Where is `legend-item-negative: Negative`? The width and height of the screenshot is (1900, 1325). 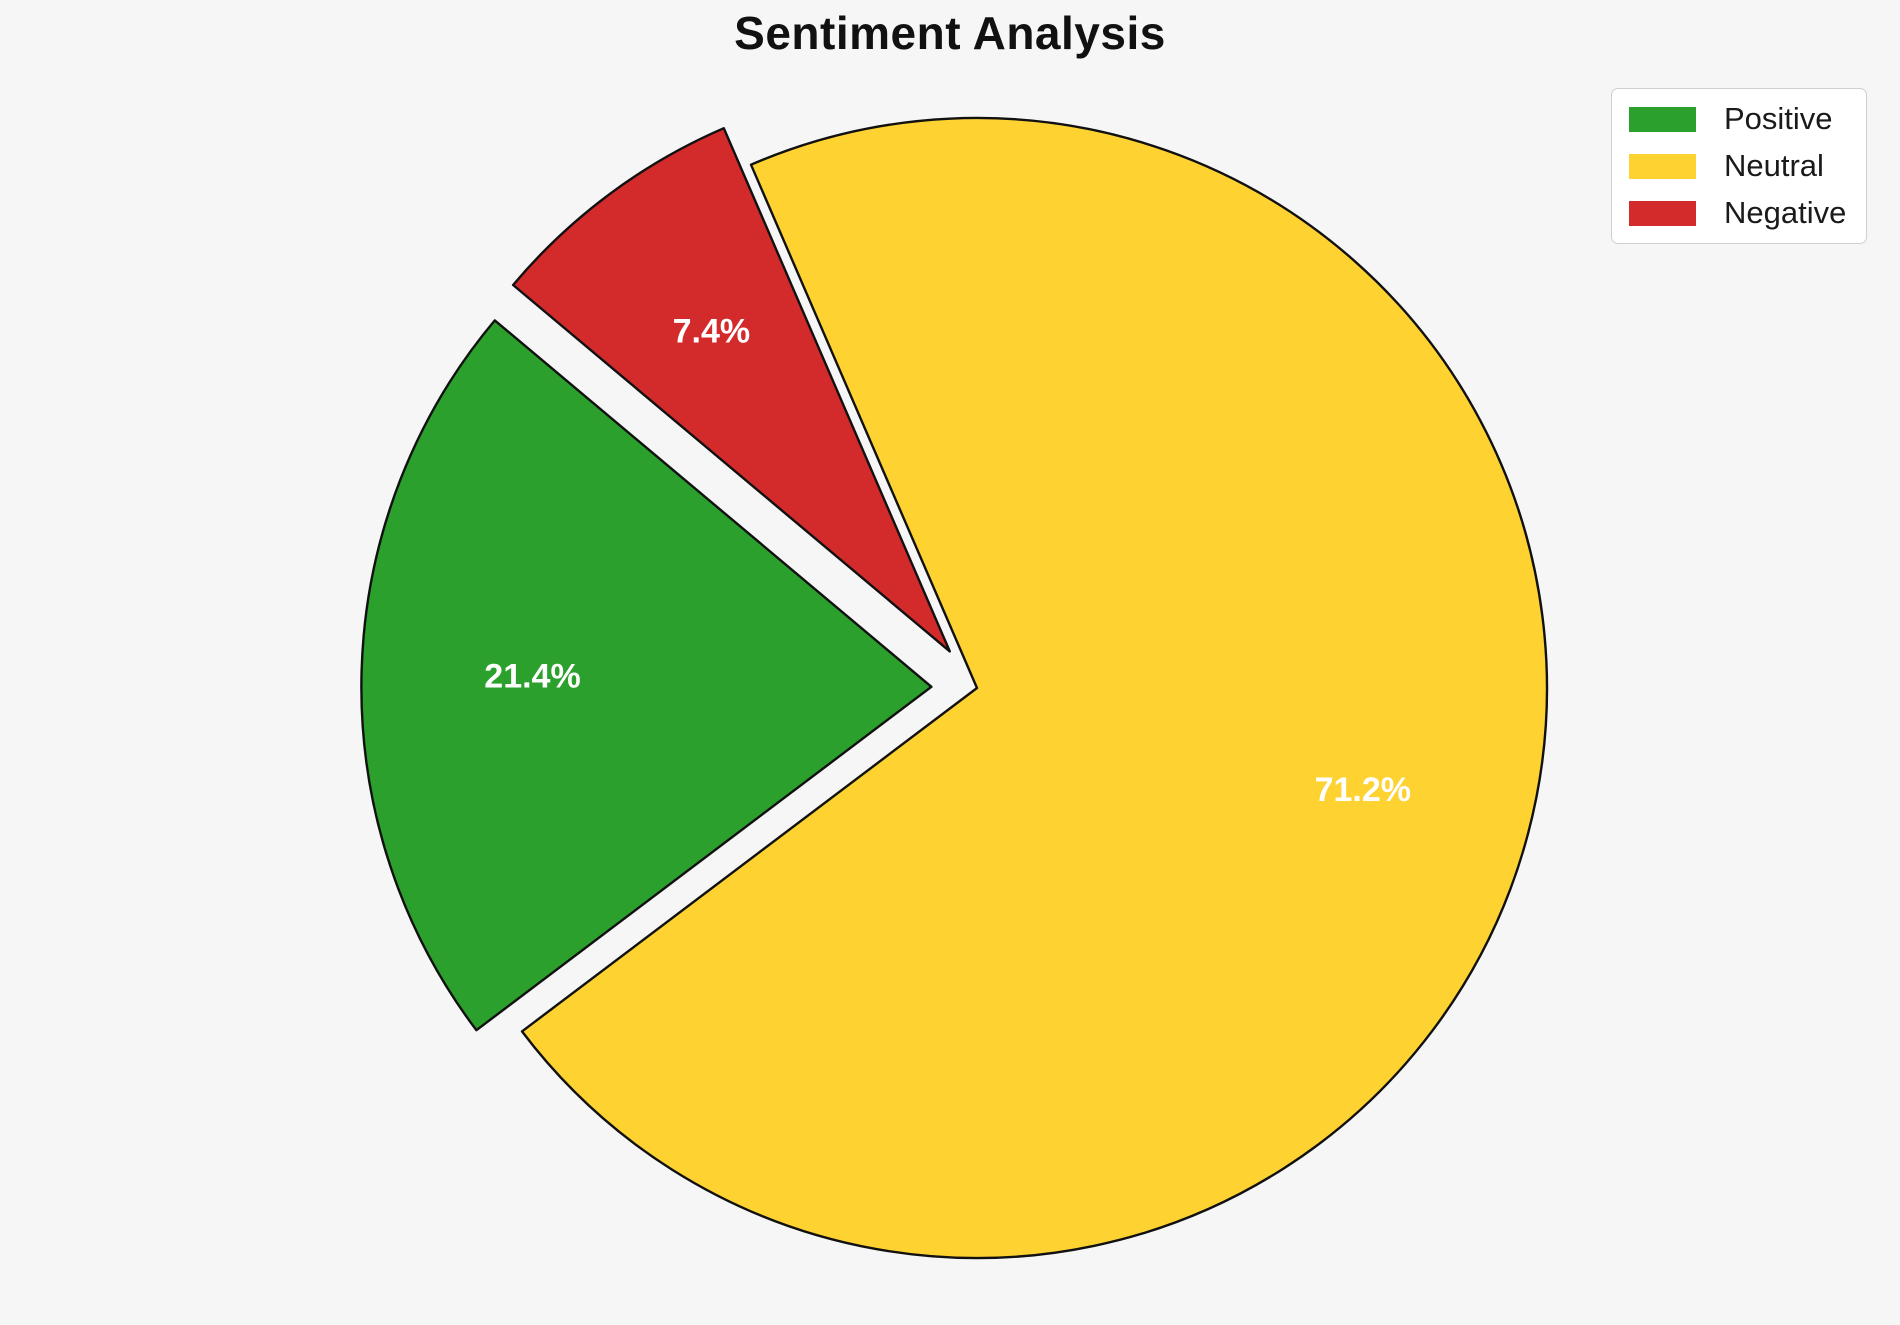 legend-item-negative: Negative is located at coordinates (1739, 213).